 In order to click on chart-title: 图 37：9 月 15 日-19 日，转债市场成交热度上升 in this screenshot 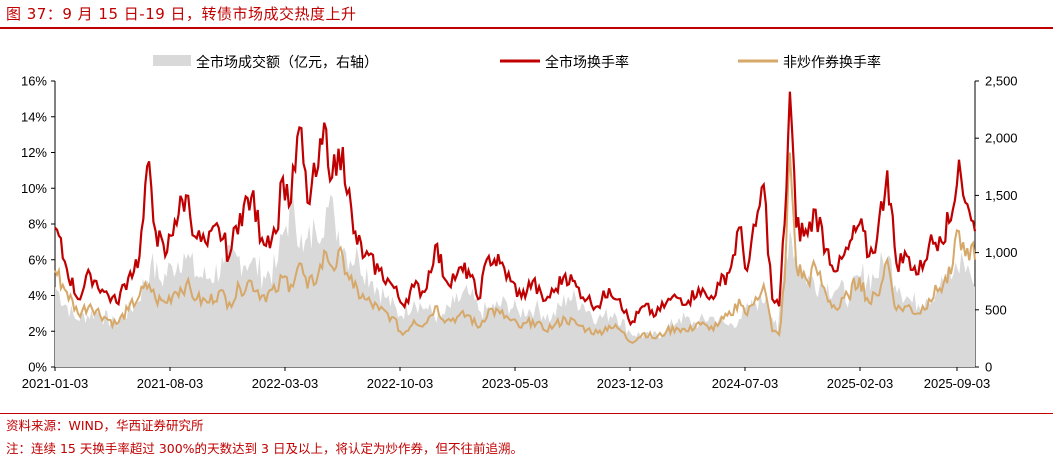, I will do `click(181, 14)`.